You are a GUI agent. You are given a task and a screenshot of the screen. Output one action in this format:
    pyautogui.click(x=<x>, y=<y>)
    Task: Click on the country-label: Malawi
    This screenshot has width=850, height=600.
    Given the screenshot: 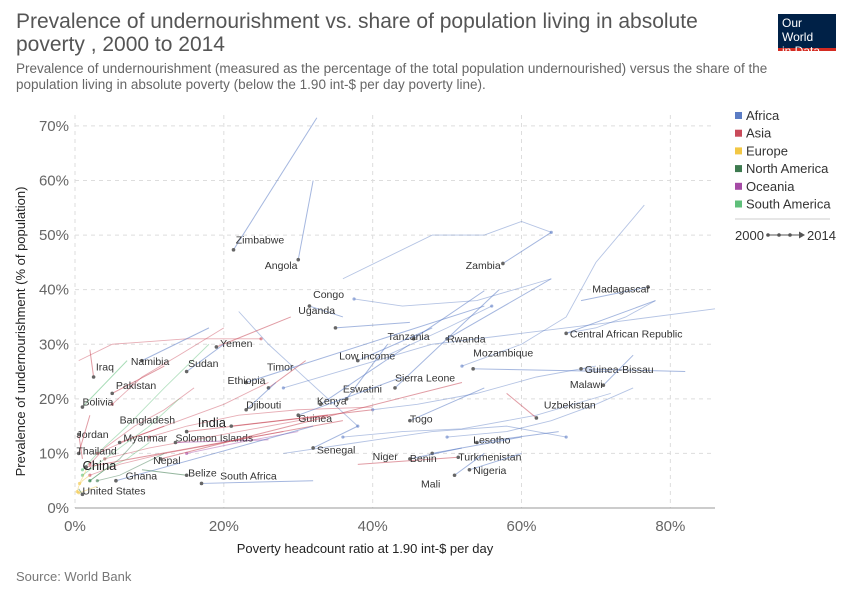 What is the action you would take?
    pyautogui.click(x=586, y=385)
    